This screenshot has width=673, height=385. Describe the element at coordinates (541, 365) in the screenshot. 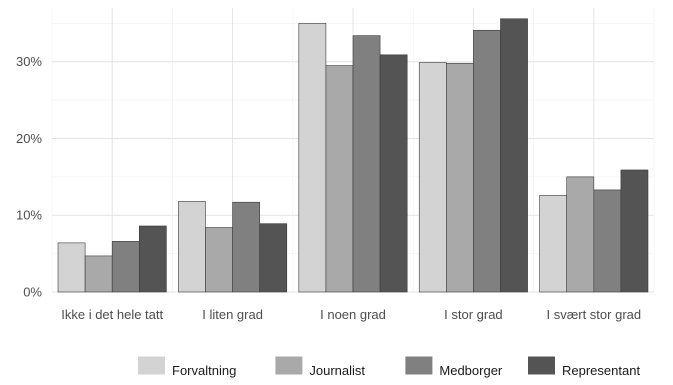

I see `legend-key-representant` at that location.